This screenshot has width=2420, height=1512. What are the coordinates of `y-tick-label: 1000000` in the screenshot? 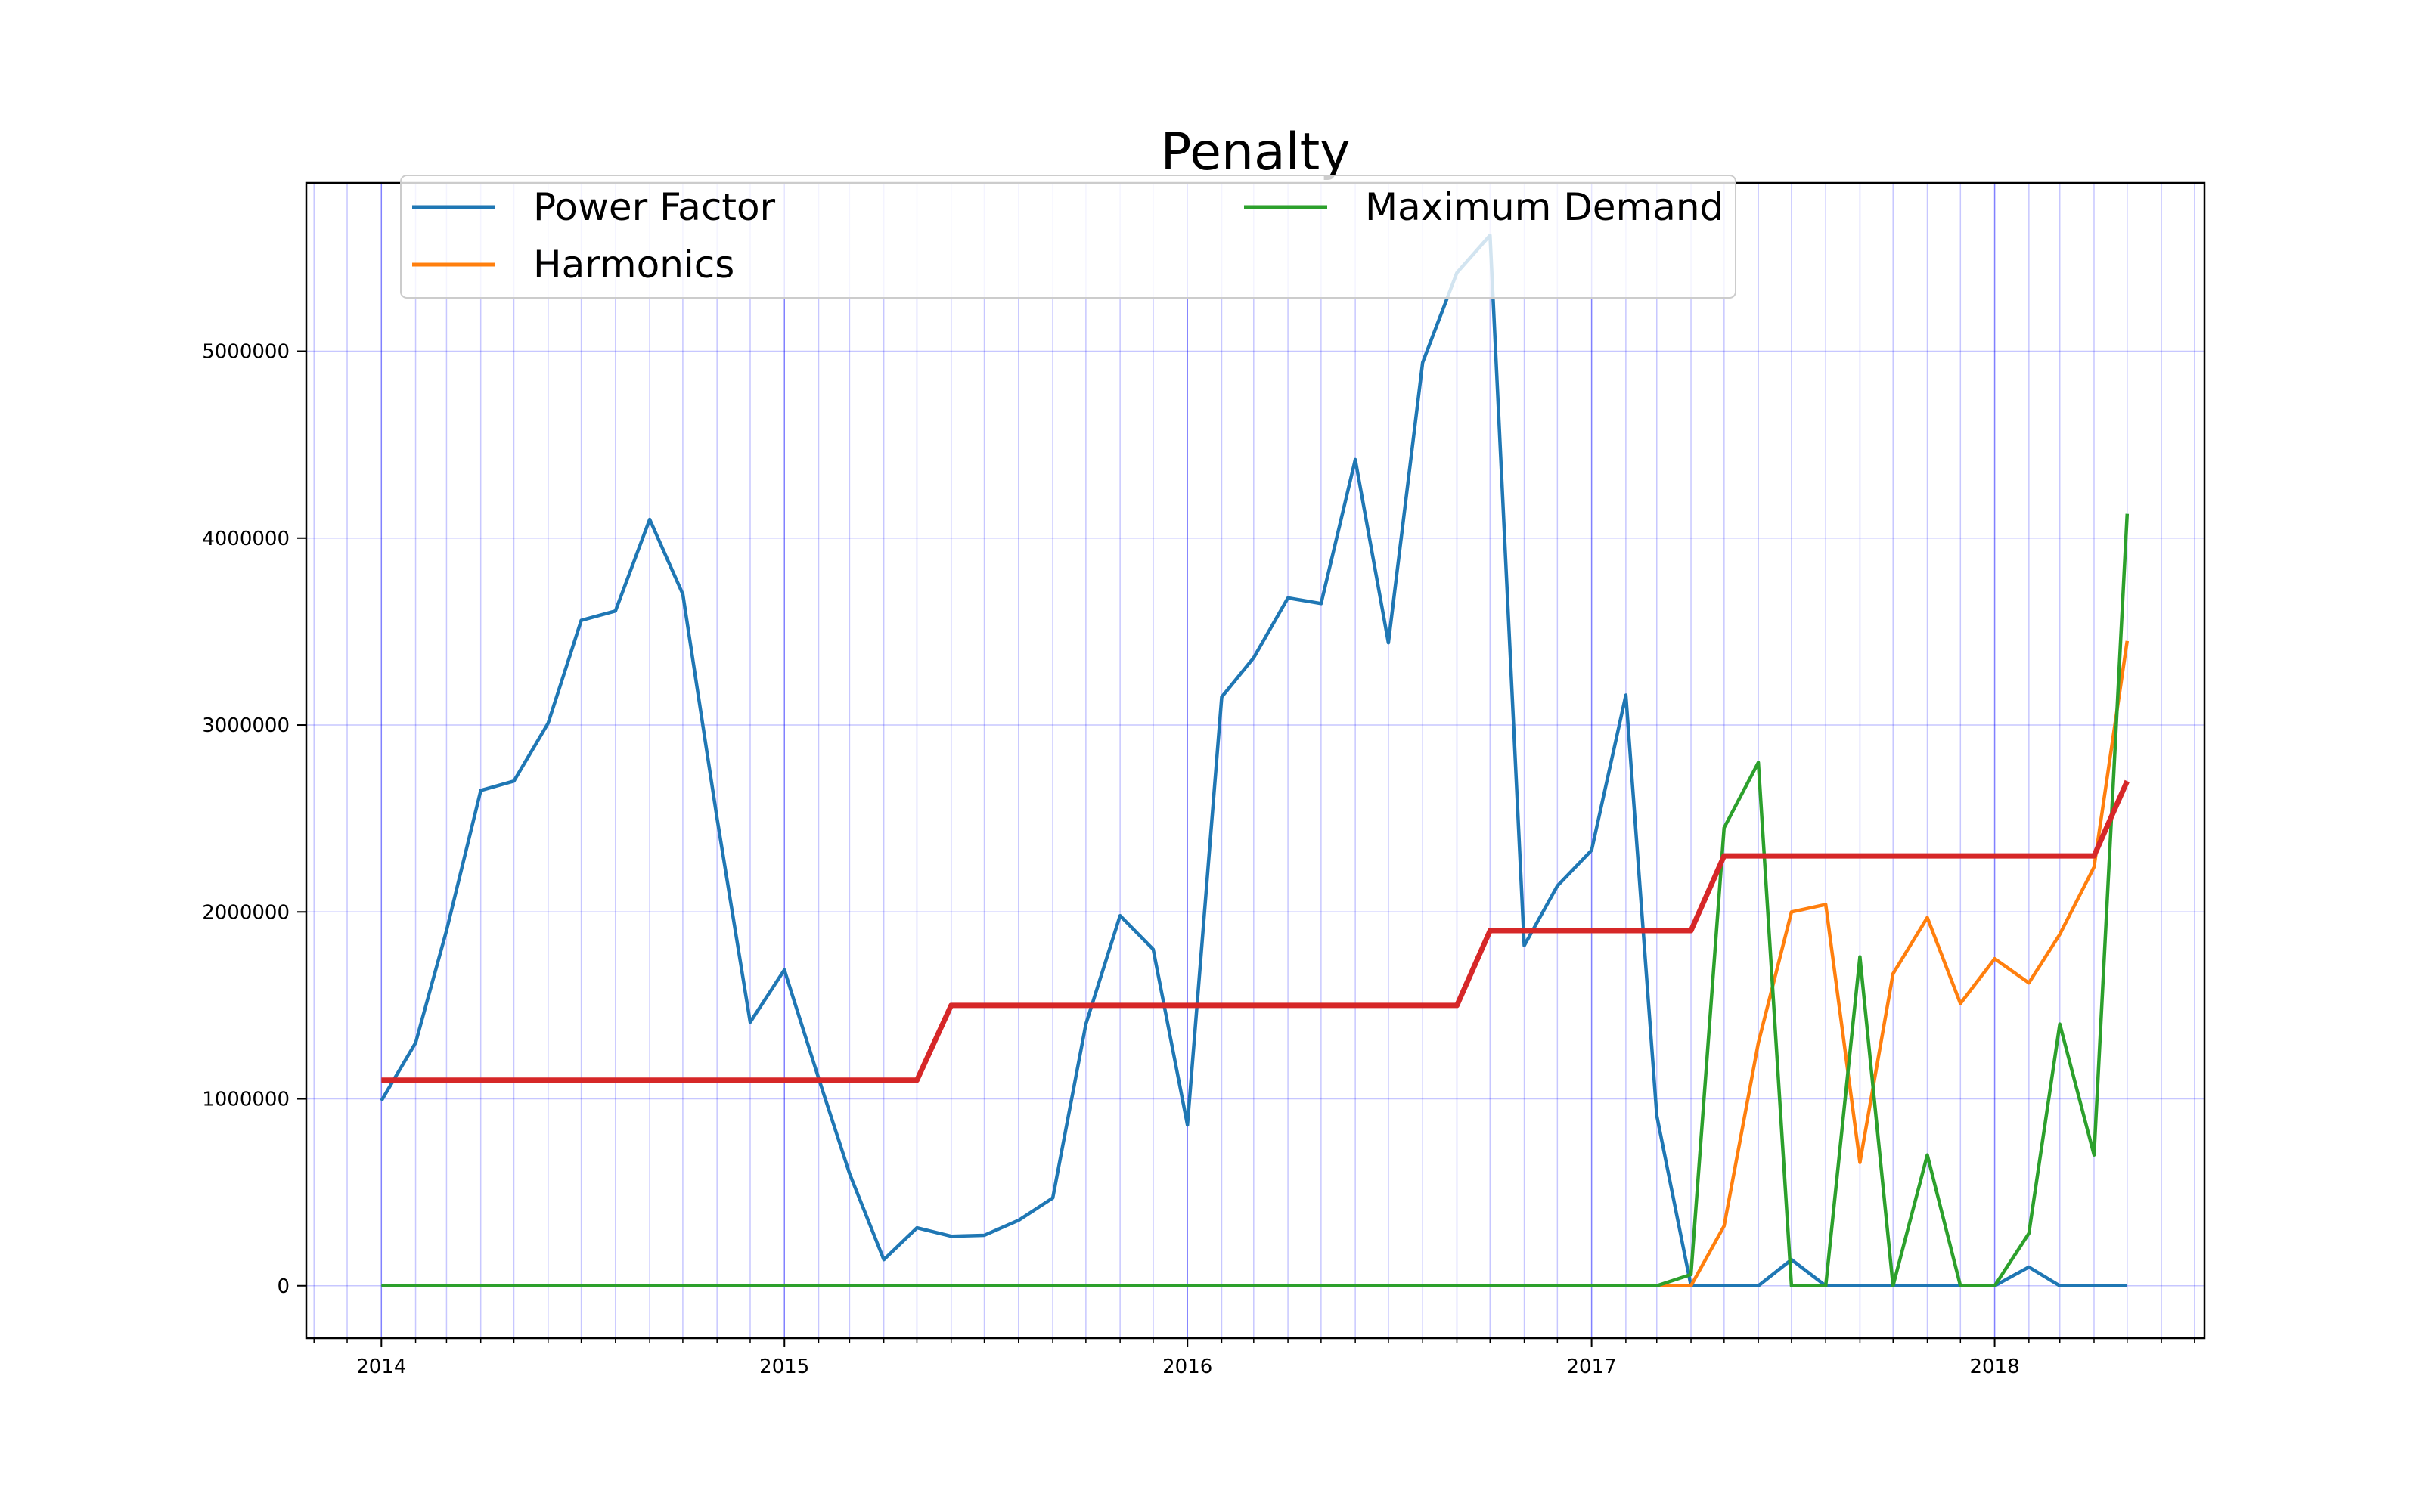 It's located at (246, 1100).